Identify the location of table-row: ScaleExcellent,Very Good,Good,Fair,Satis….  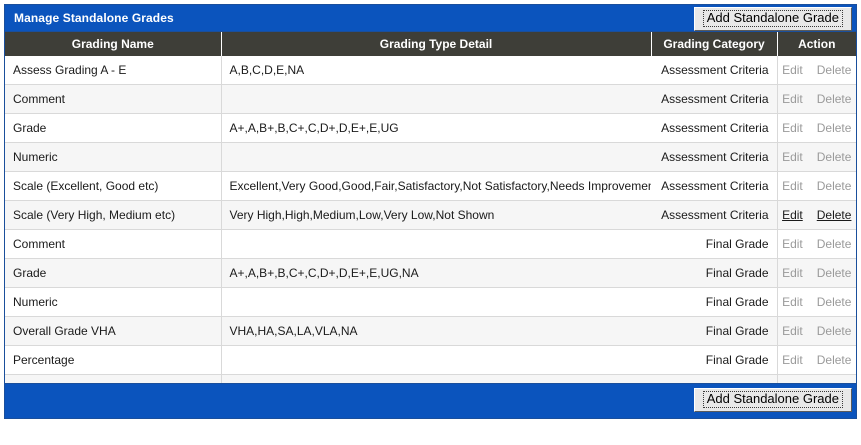
(430, 378).